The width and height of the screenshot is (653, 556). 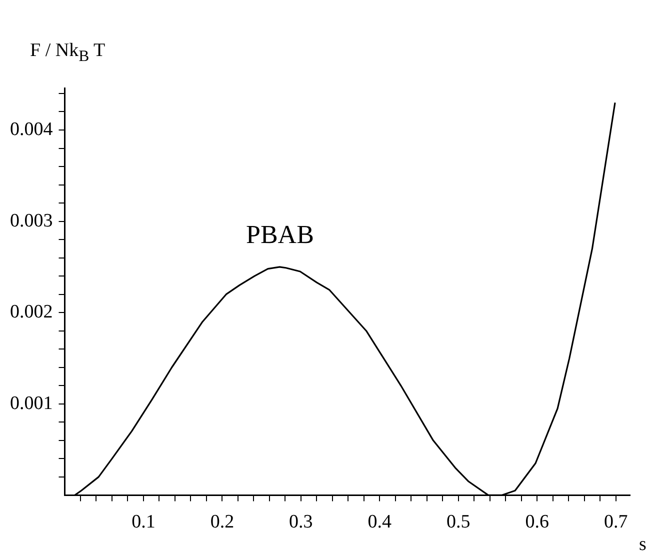 I want to click on x-axis-title: s, so click(x=642, y=545).